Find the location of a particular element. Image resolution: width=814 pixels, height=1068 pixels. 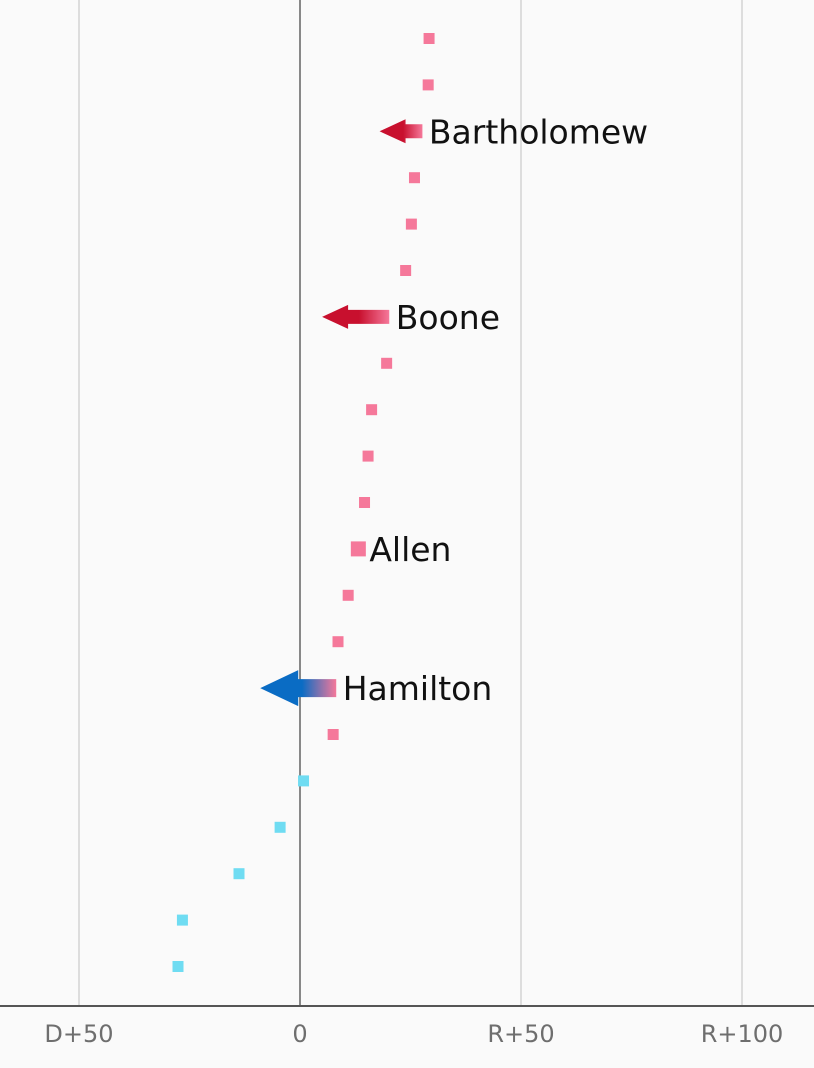

x-tick-label: 0 is located at coordinates (299, 1034).